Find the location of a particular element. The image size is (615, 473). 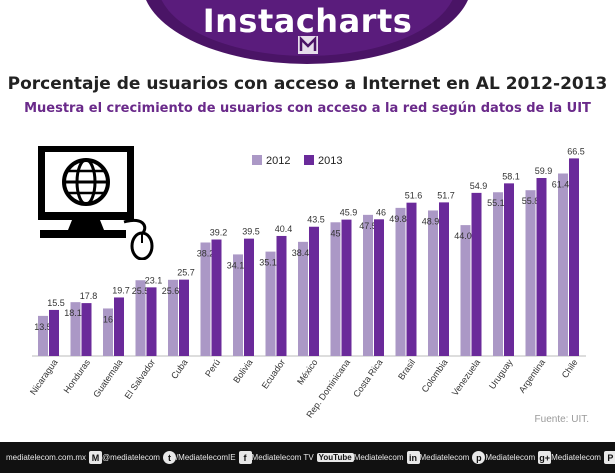

chart-source: Fuente: UIT. is located at coordinates (561, 419).